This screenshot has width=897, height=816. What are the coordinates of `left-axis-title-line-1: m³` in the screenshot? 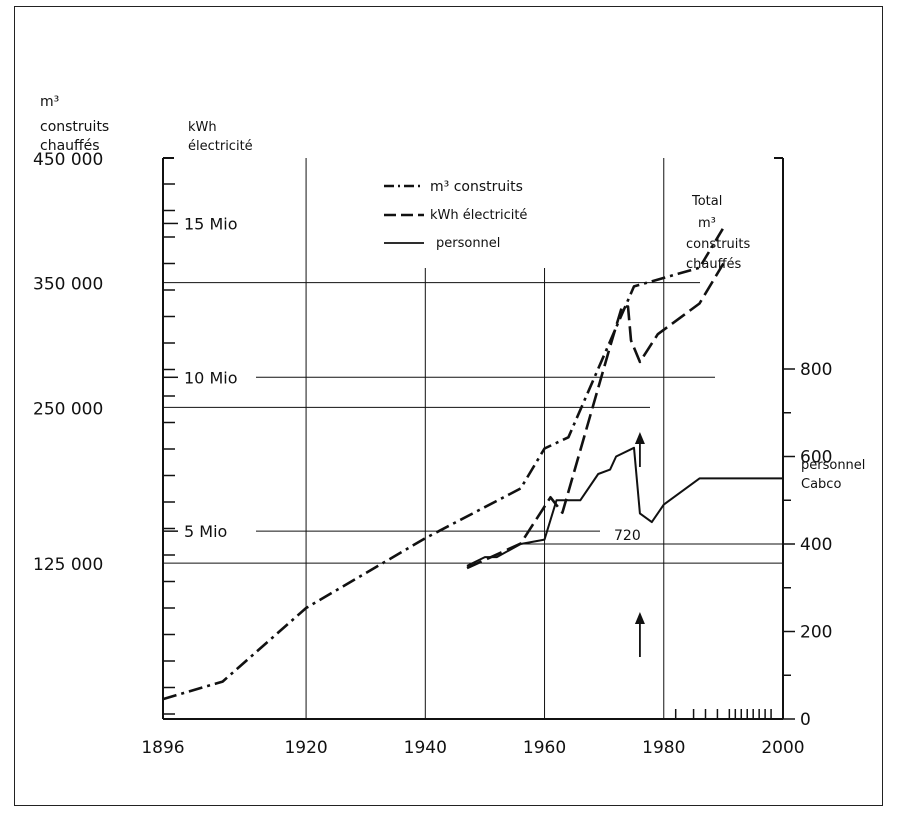 It's located at (49, 102).